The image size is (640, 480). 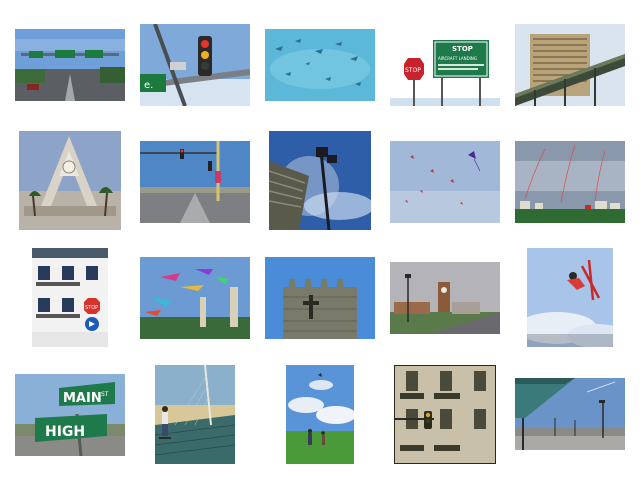 I want to click on thumbnail-kites-field-houses, so click(x=570, y=182).